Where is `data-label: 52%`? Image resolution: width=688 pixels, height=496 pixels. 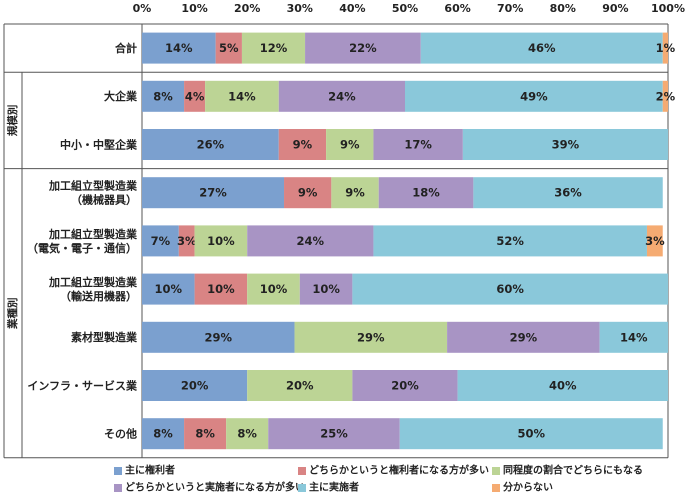 data-label: 52% is located at coordinates (510, 241).